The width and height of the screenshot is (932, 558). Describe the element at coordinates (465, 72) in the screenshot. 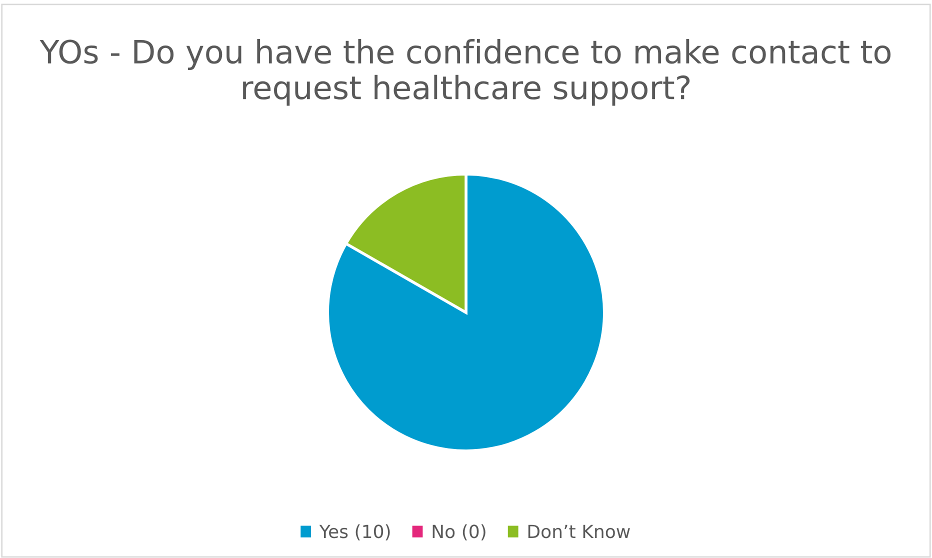

I see `chart-title: YOs - Do you have the confidence to make contact to request healthcare support?` at that location.